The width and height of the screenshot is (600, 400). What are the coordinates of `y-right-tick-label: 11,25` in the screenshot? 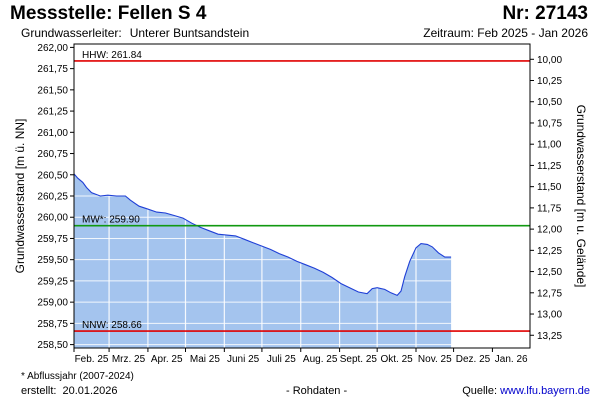 It's located at (549, 166).